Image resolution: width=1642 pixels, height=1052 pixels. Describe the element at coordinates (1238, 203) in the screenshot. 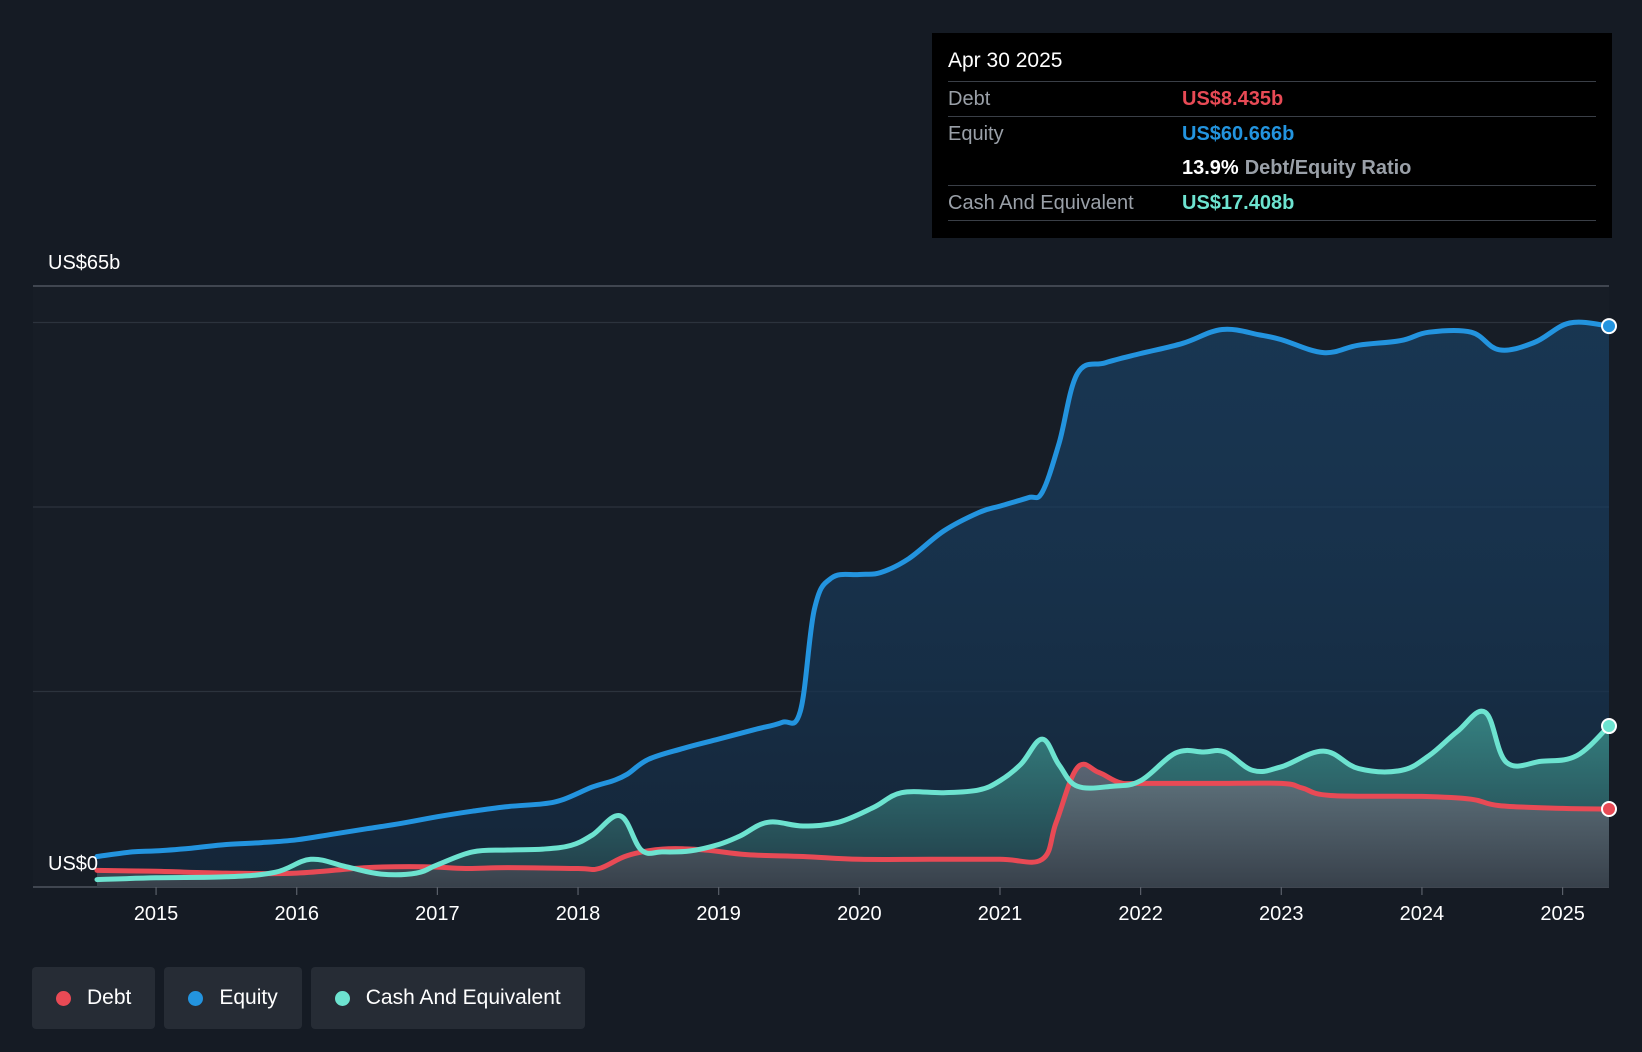

I see `tooltip-cash-value: US$17.408b` at that location.